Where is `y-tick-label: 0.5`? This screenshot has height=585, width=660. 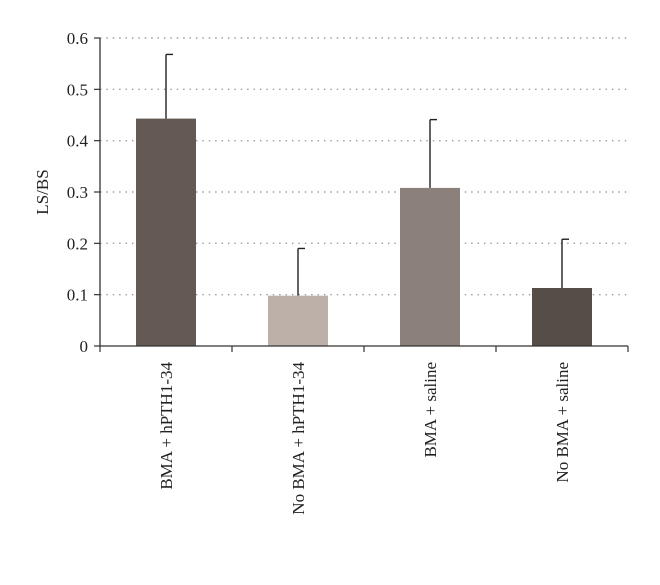 y-tick-label: 0.5 is located at coordinates (77, 89).